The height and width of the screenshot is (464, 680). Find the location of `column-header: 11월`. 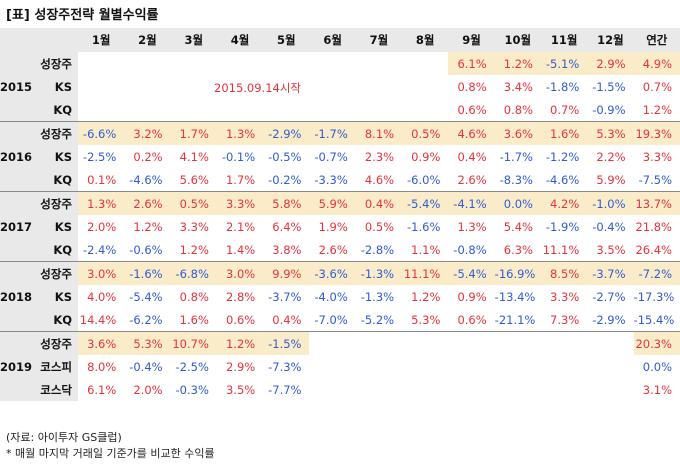

column-header: 11월 is located at coordinates (564, 40).